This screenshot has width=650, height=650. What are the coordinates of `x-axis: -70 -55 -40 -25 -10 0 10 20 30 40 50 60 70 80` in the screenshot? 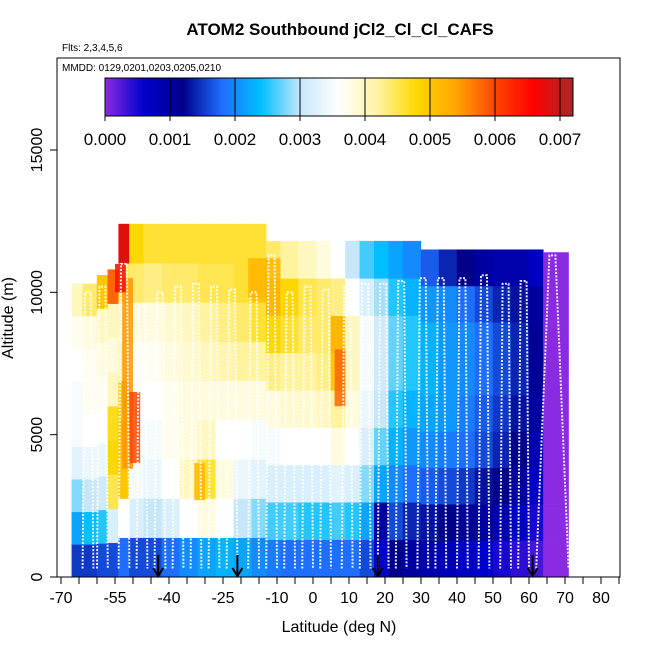 It's located at (334, 591).